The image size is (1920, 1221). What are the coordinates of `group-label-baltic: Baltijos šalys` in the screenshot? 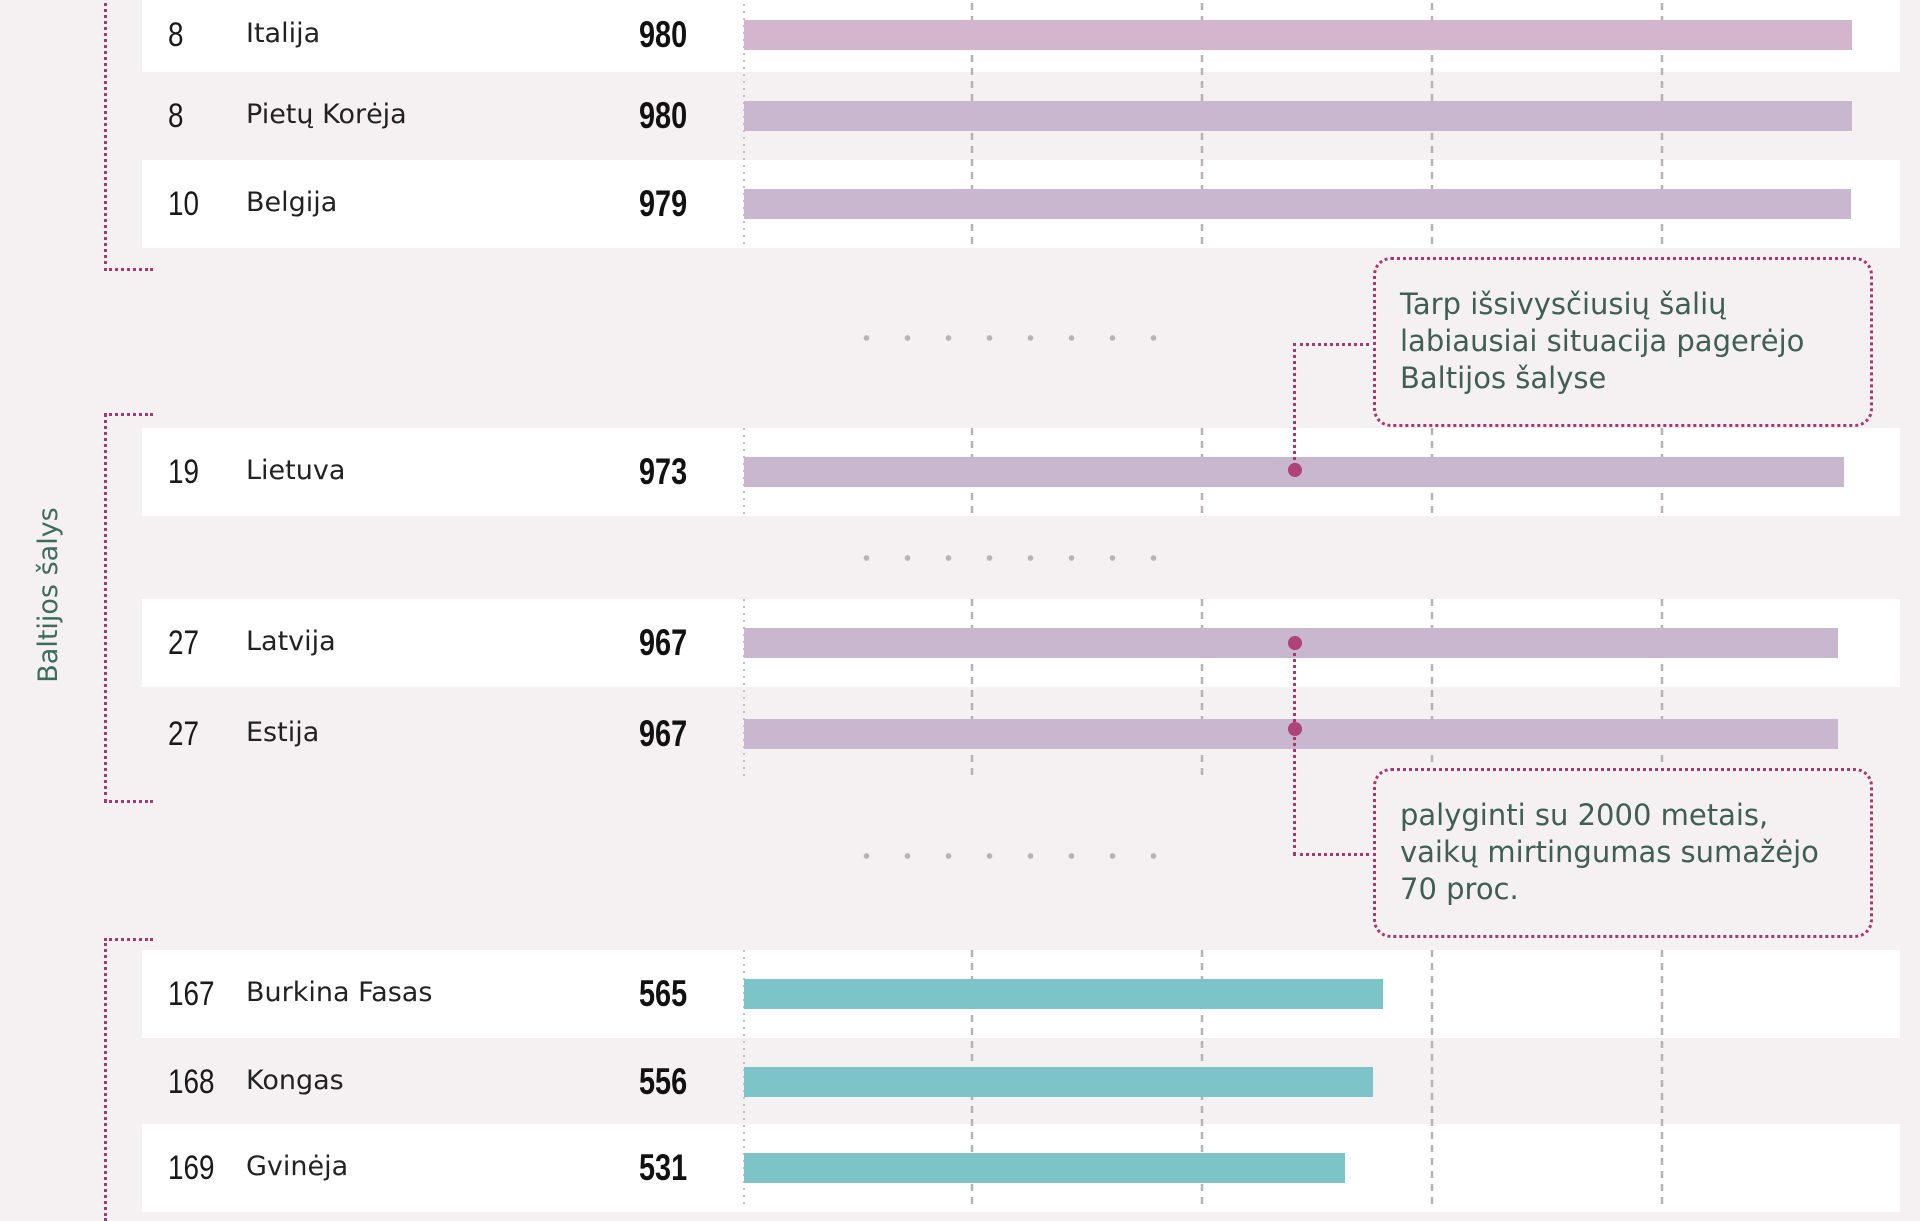 It's located at (48, 595).